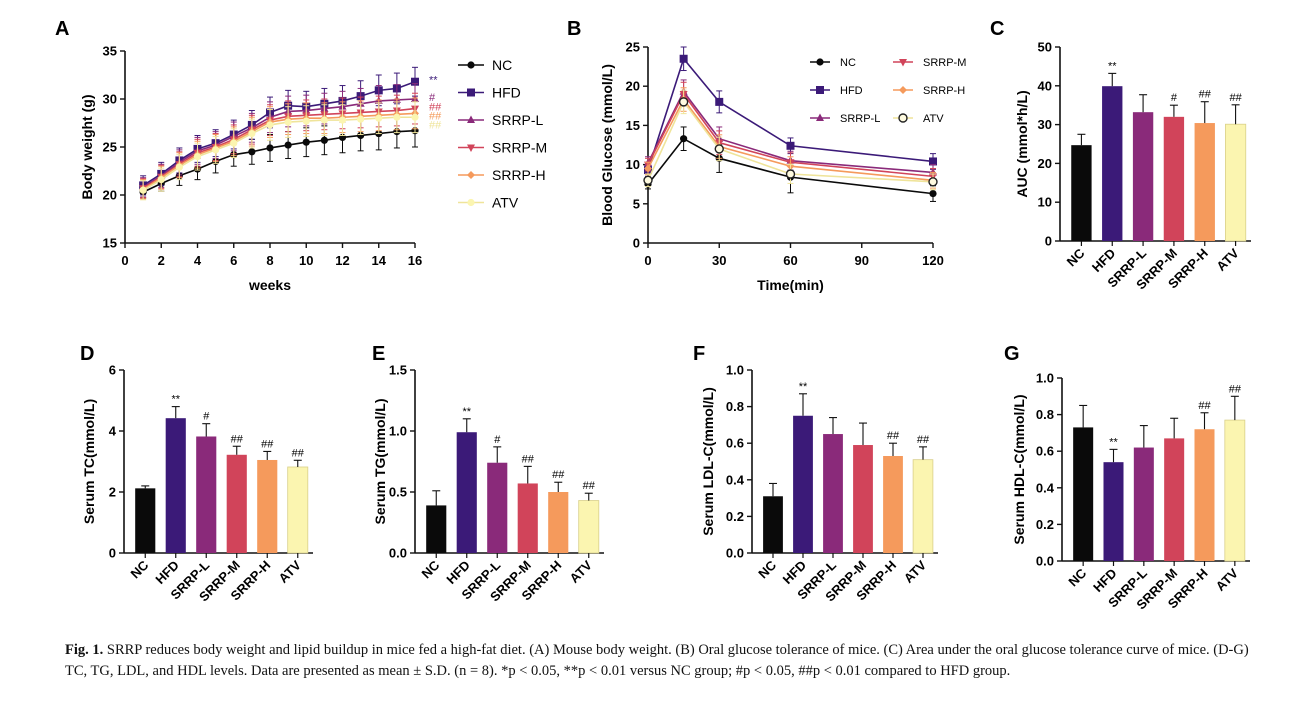 The width and height of the screenshot is (1312, 713). Describe the element at coordinates (708, 461) in the screenshot. I see `y-axis-title: Serum LDL-C(mmol/L)` at that location.